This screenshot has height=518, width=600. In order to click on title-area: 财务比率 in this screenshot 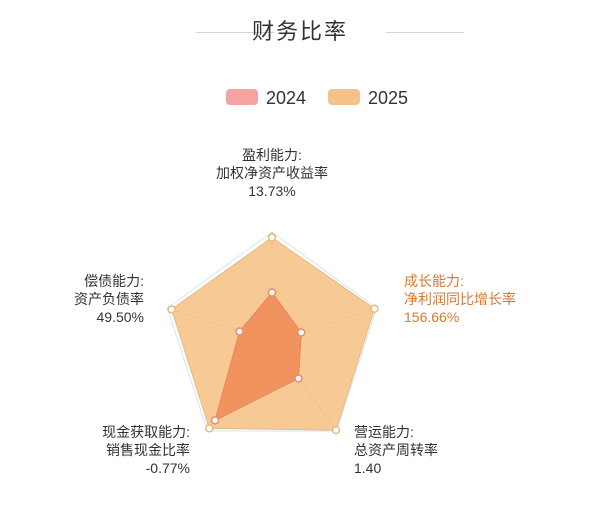, I will do `click(300, 30)`.